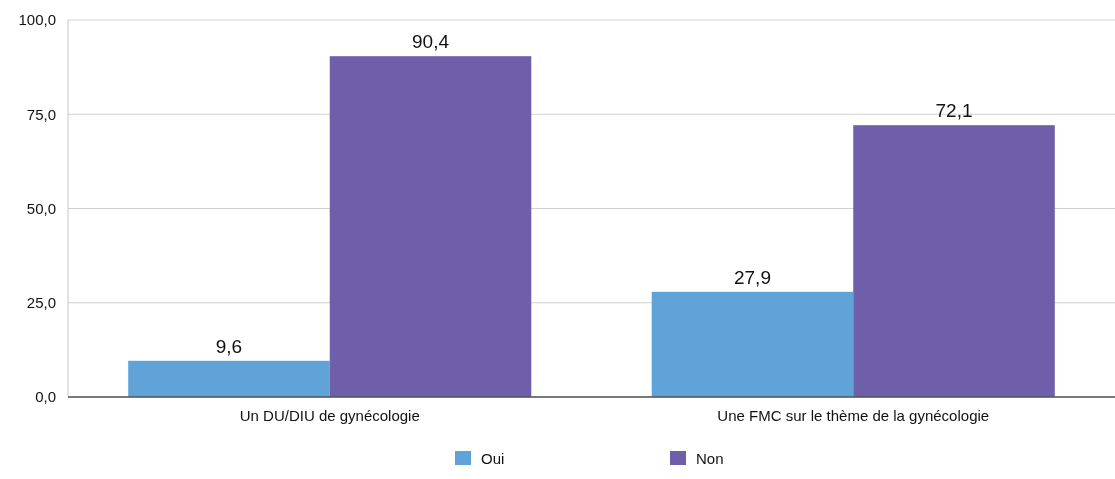  I want to click on y-tick-label: 50,0, so click(41, 208).